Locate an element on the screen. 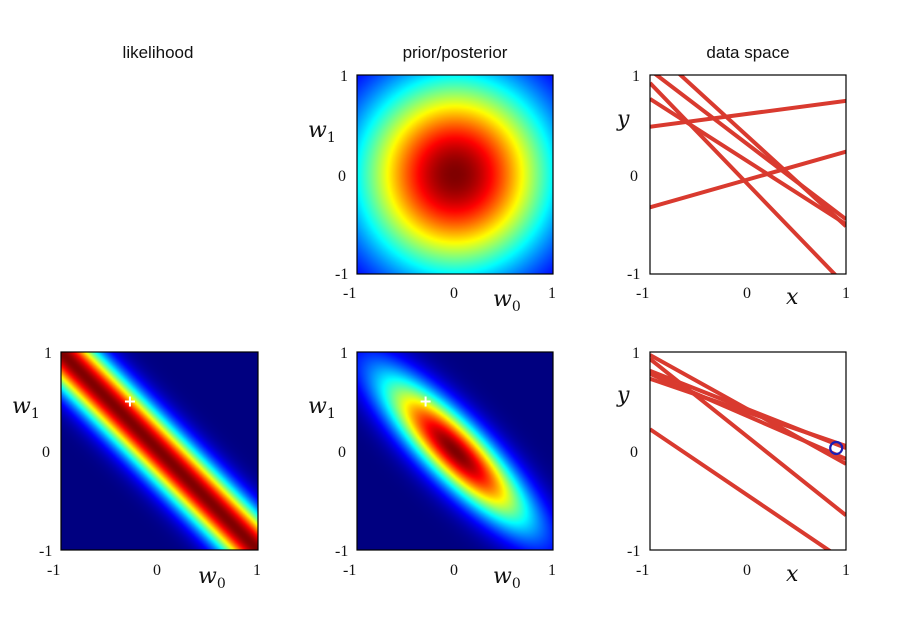  col-title-data-space: data space is located at coordinates (747, 52).